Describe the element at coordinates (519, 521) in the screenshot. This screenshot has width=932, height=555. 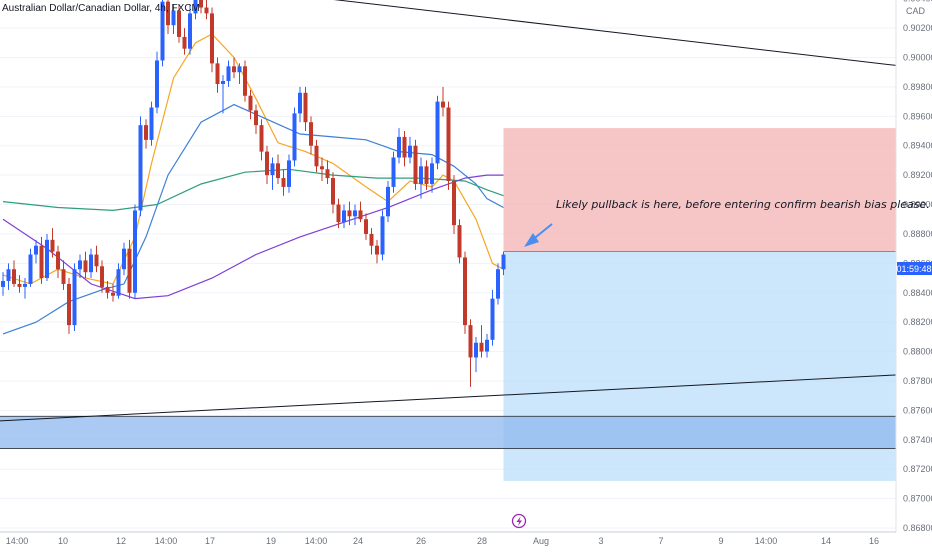
I see `lightning-event-icon` at that location.